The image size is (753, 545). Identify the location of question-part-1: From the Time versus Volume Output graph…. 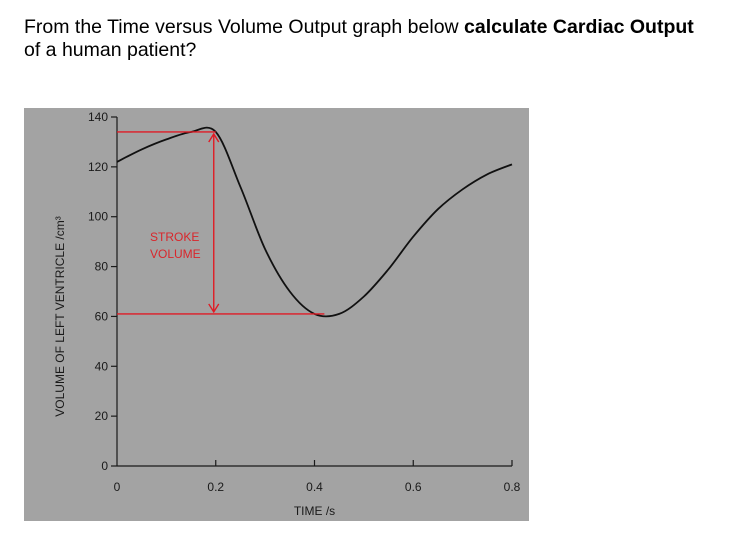
(244, 27).